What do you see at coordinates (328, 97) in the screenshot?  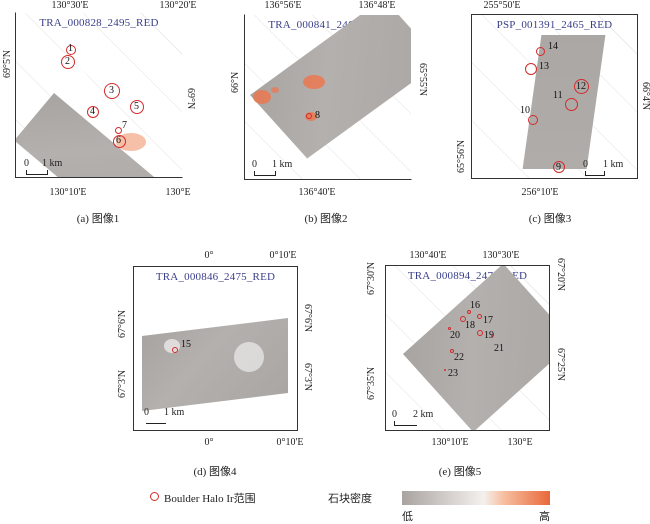 I see `map-frame: TRA_000841_2460_RED 8 0 1 km` at bounding box center [328, 97].